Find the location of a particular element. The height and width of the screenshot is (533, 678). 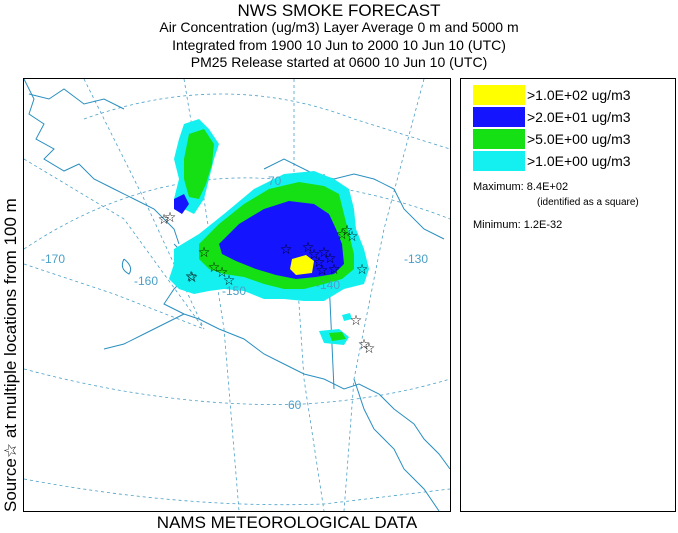

minimum-value: Minimum: 1.2E-32 is located at coordinates (518, 225).